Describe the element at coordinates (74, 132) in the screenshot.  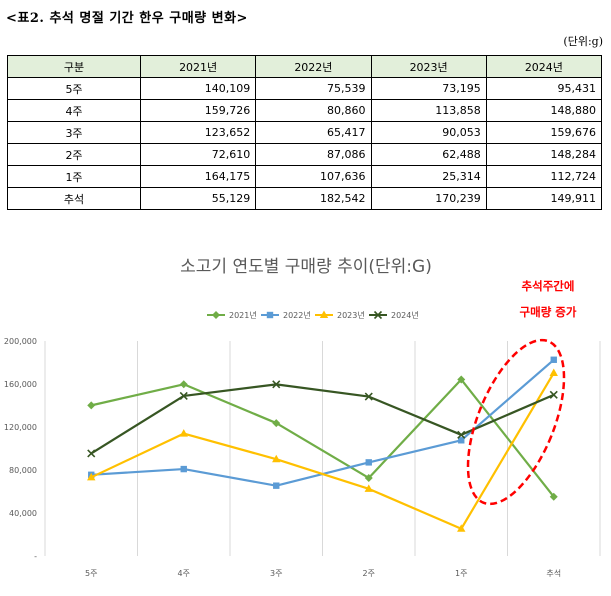
I see `row-label: 3주` at that location.